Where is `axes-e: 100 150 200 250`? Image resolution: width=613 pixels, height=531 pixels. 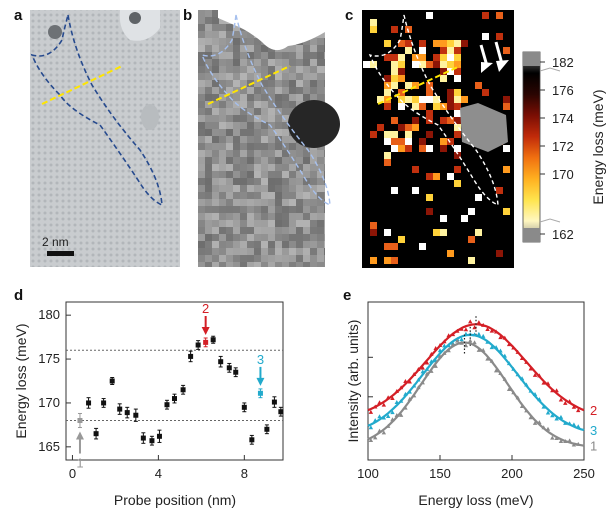 axes-e: 100 150 200 250 is located at coordinates (476, 418).